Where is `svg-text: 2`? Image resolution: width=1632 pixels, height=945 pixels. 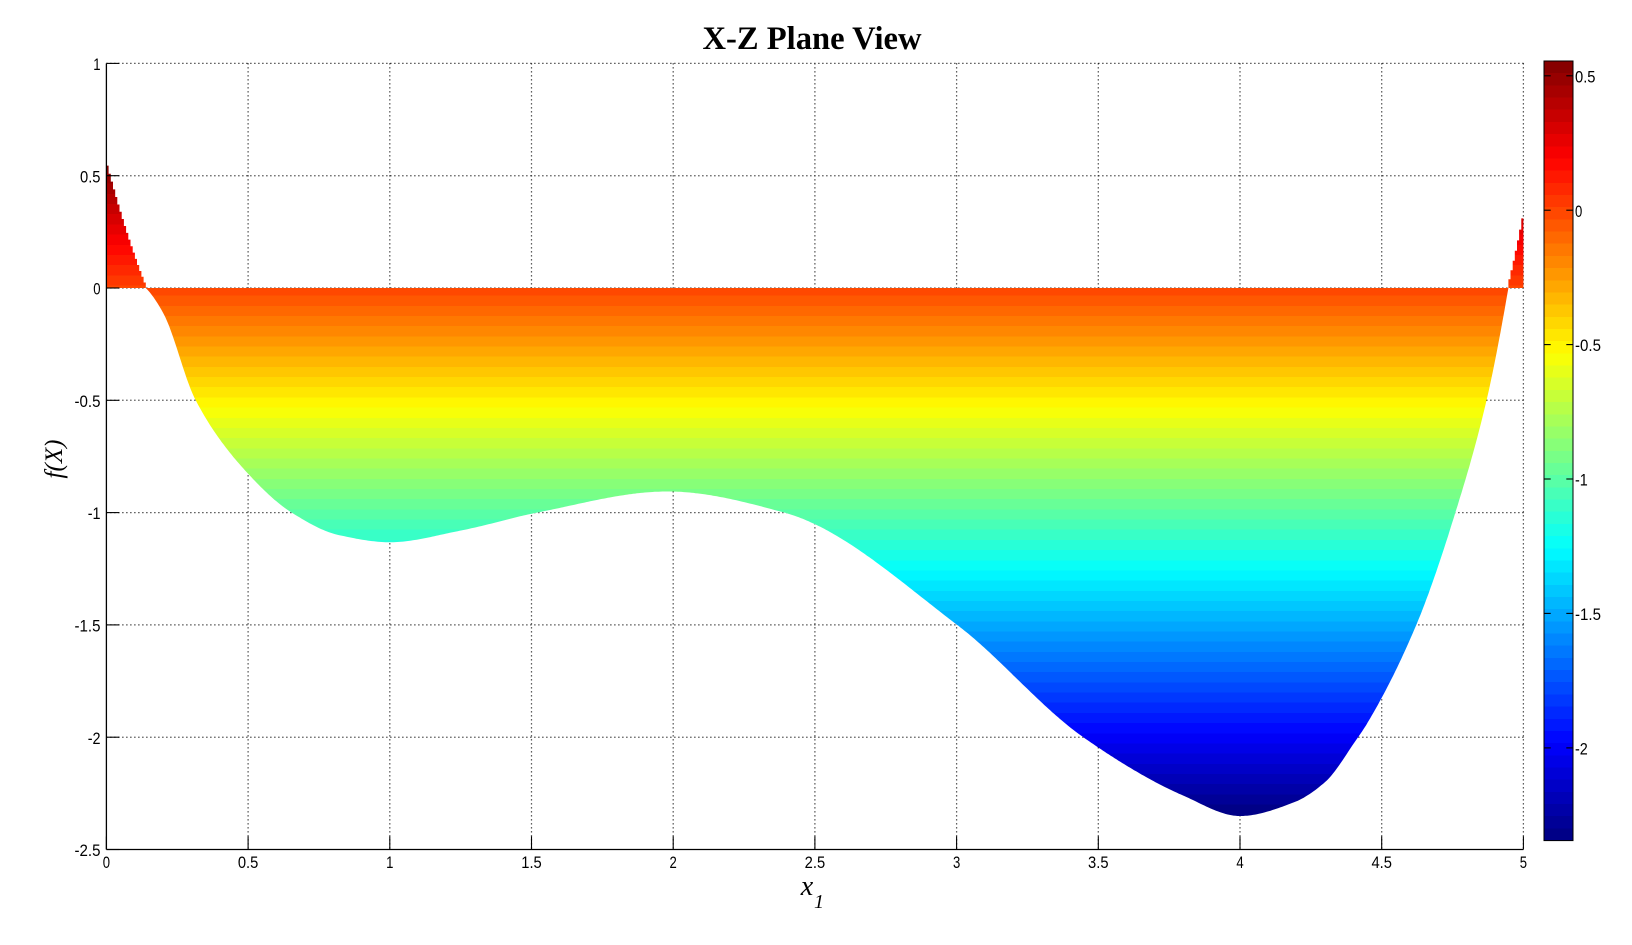
svg-text: 2 is located at coordinates (673, 863).